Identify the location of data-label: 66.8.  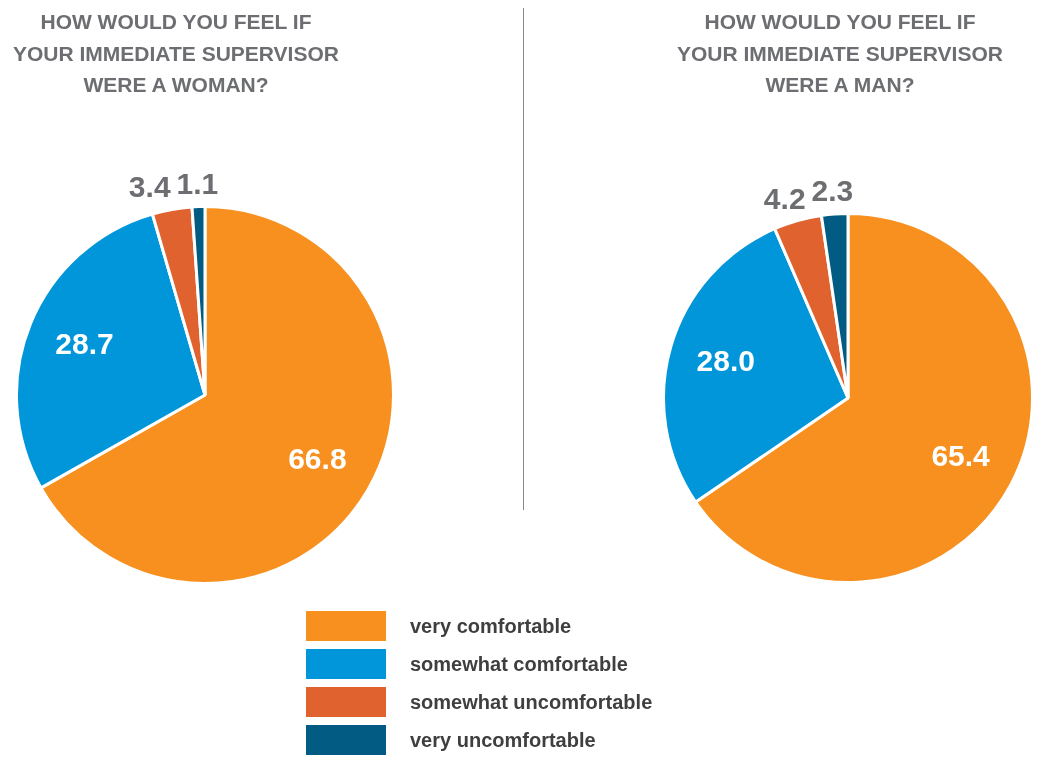
(317, 458).